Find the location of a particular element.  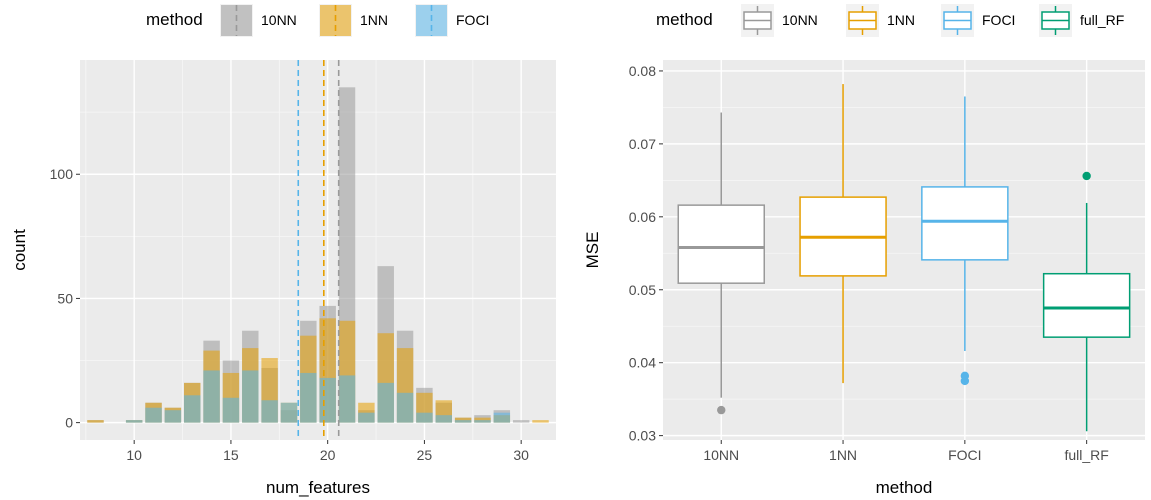

boxplot-x-axis-title: method is located at coordinates (904, 487).